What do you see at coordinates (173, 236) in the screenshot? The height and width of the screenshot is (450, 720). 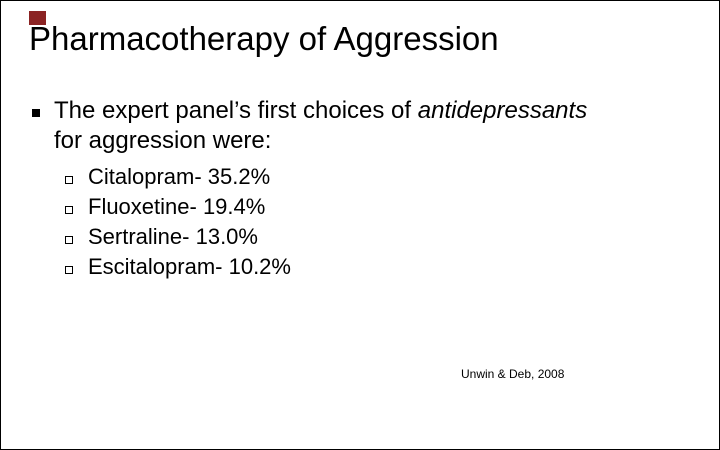 I see `sub-bullet-label: Sertraline- 13.0%` at bounding box center [173, 236].